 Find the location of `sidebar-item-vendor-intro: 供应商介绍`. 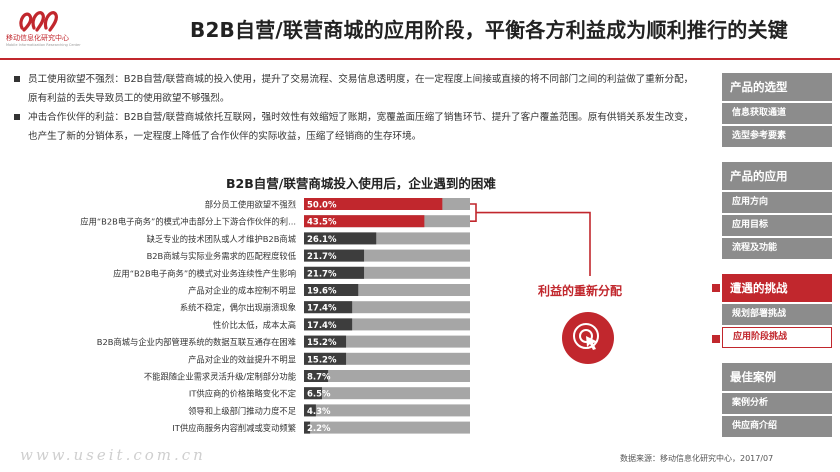

sidebar-item-vendor-intro: 供应商介绍 is located at coordinates (777, 426).